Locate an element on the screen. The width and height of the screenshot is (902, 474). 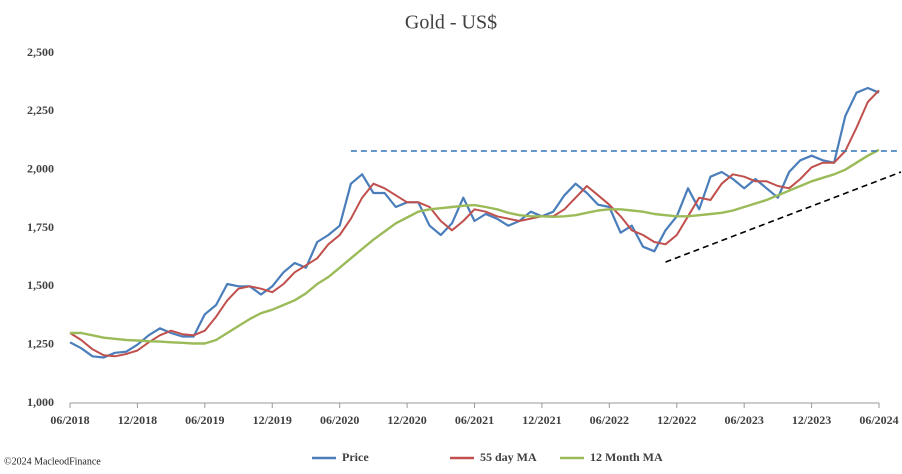
source: ©2024 MacleodFinance is located at coordinates (52, 461).